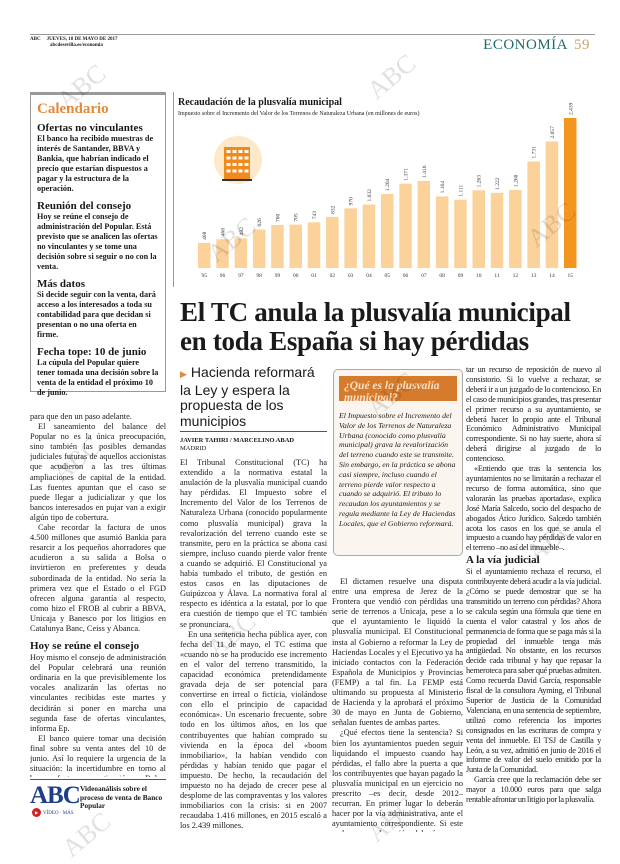 The width and height of the screenshot is (620, 864). What do you see at coordinates (260, 222) in the screenshot?
I see `data-label: 626` at bounding box center [260, 222].